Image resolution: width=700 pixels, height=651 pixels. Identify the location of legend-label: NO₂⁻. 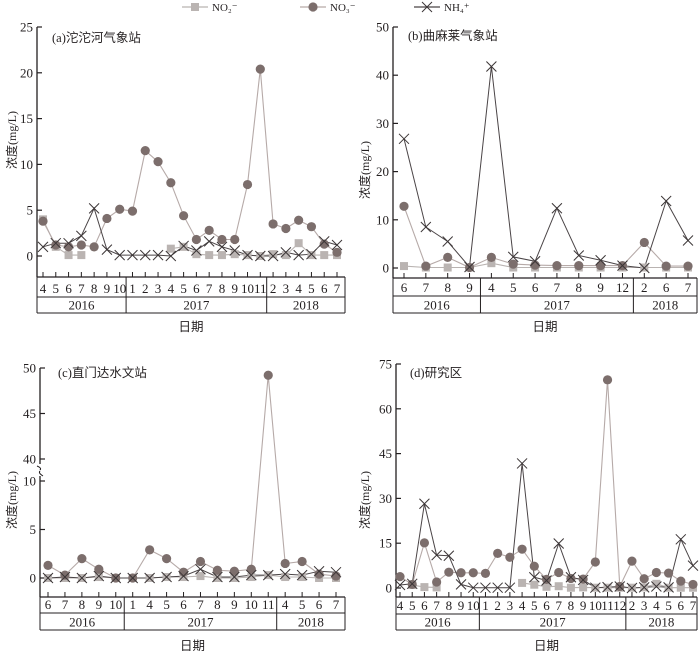
(225, 8).